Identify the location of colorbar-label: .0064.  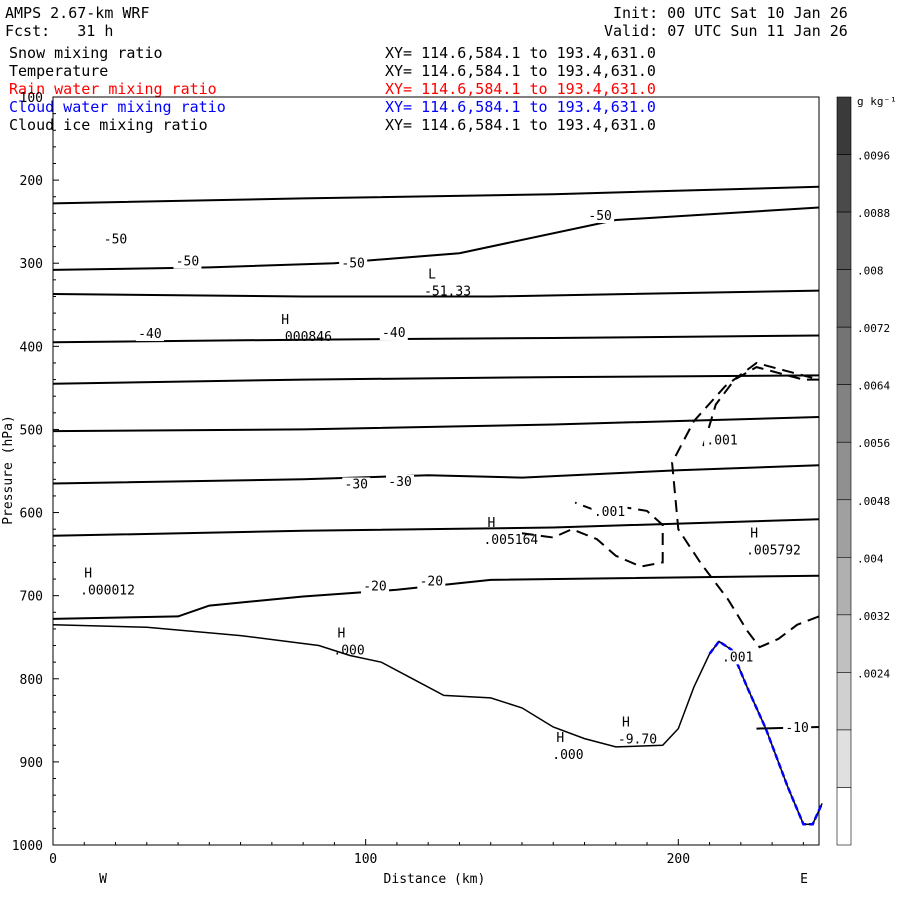
(873, 386).